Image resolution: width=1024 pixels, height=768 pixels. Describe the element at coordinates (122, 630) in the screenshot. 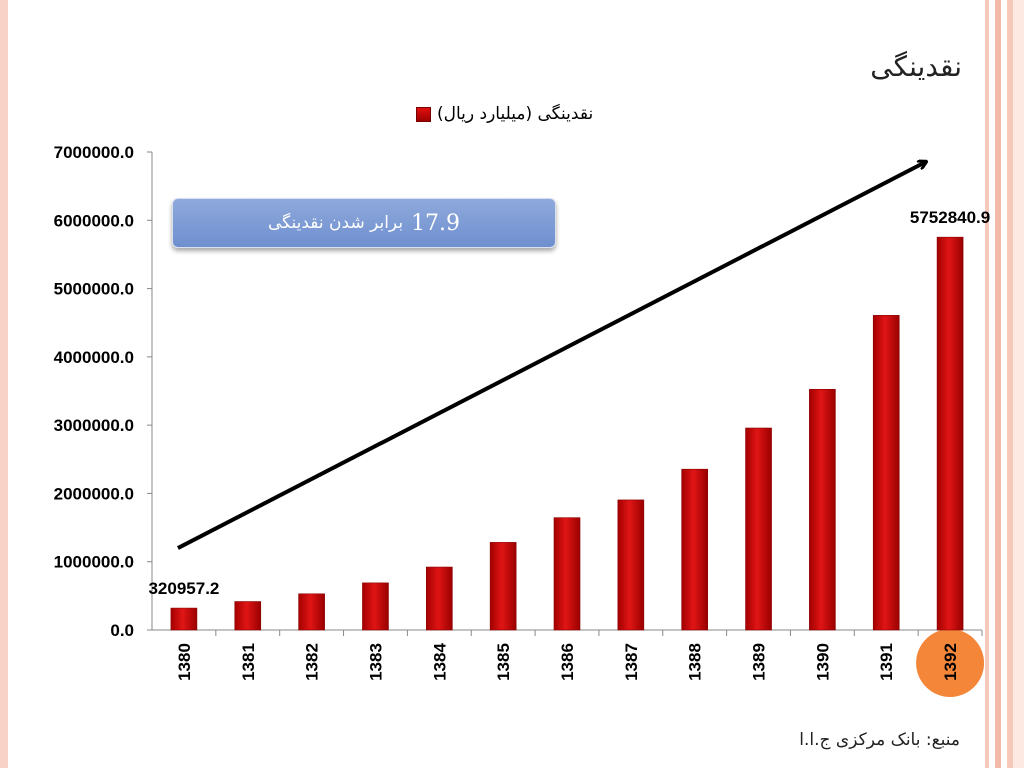

I see `y-tick-label: 0.0` at that location.